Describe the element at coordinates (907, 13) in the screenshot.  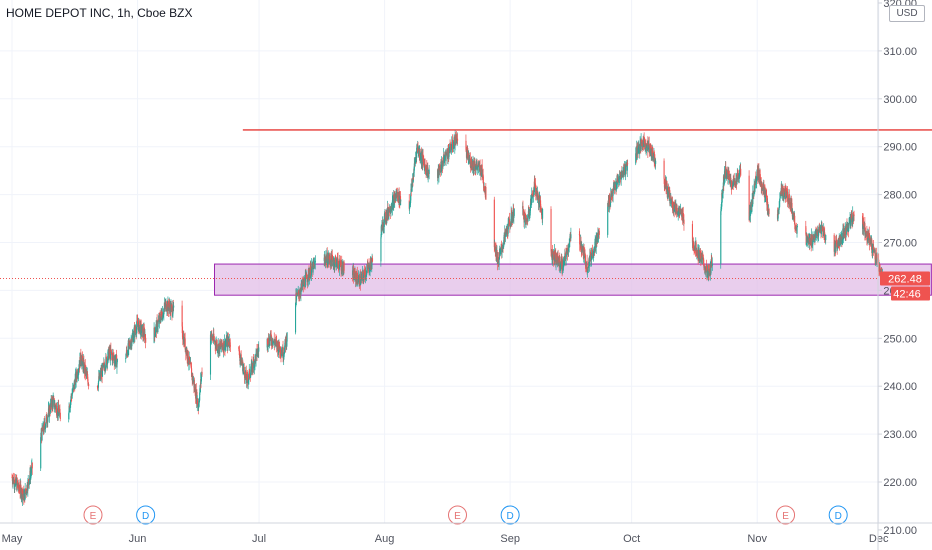
I see `currency-label: USD` at that location.